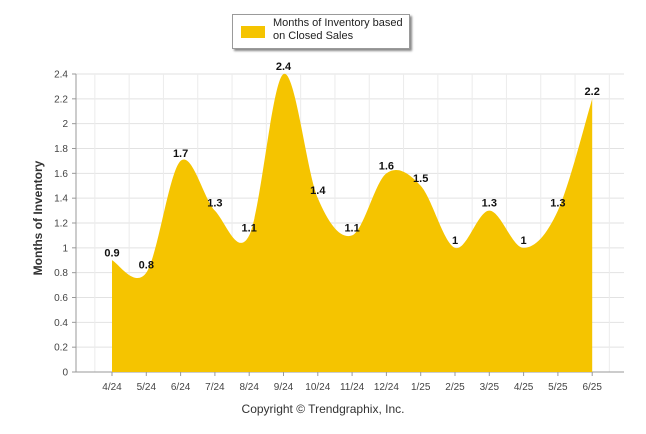 This screenshot has height=434, width=646. Describe the element at coordinates (61, 348) in the screenshot. I see `y-tick-label: 0.2` at that location.